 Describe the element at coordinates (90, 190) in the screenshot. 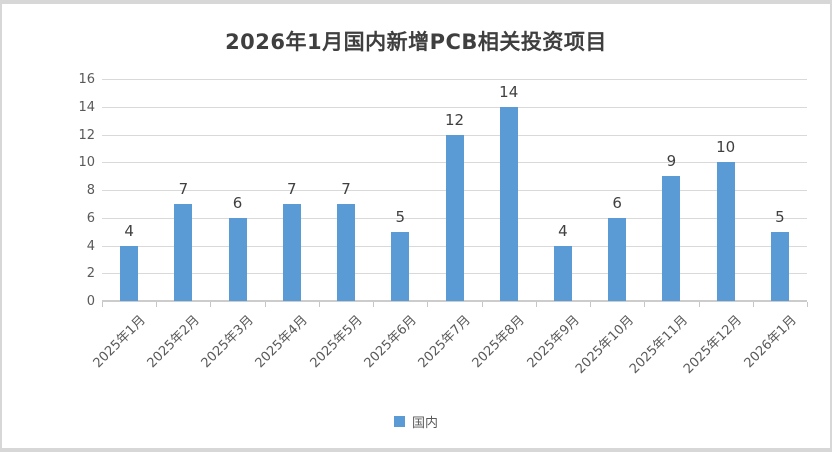

I see `y-axis-label: 8` at that location.